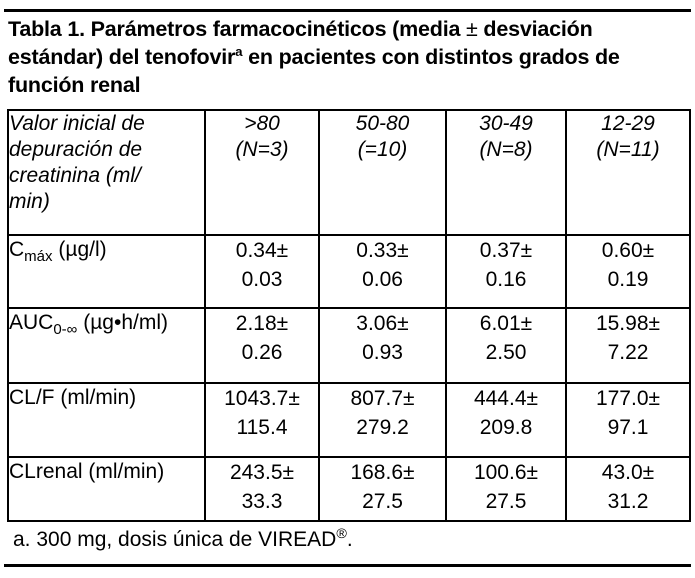 The width and height of the screenshot is (695, 578). Describe the element at coordinates (506, 279) in the screenshot. I see `sd-value: 0.16` at that location.